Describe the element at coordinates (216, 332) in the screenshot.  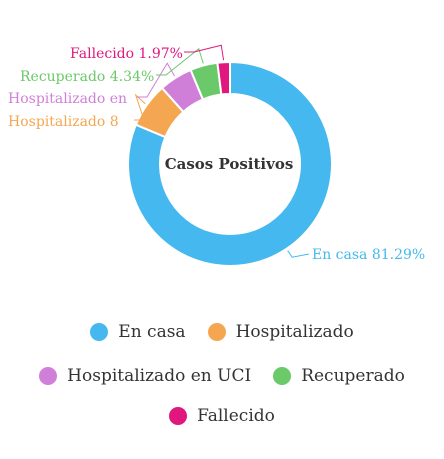
I see `legend-swatch-hospitalizado` at that location.